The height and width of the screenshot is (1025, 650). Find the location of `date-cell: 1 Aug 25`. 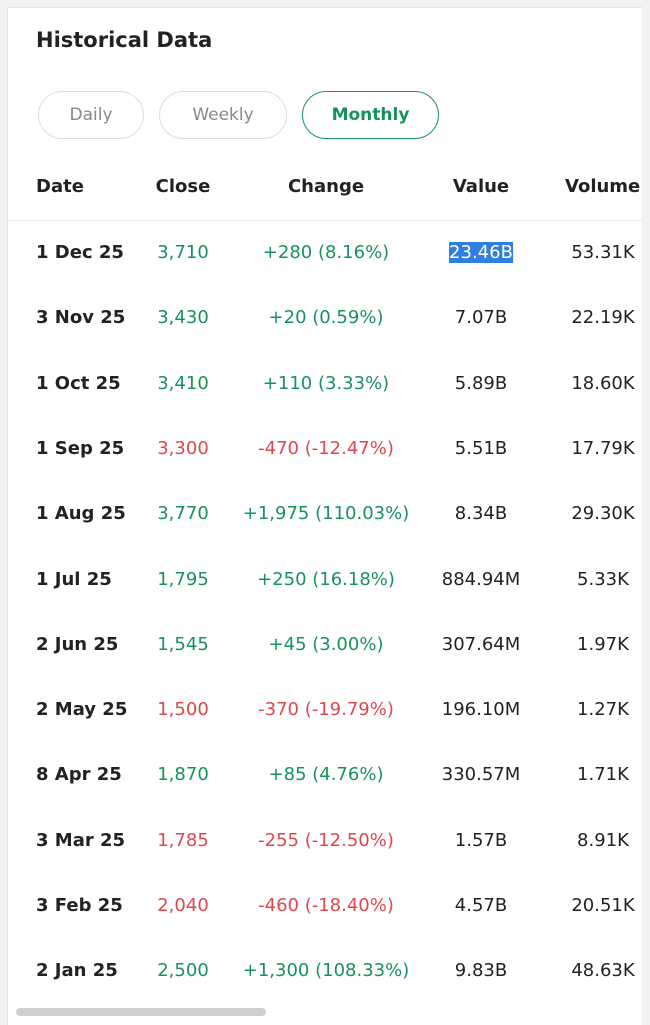

date-cell: 1 Aug 25 is located at coordinates (81, 514).